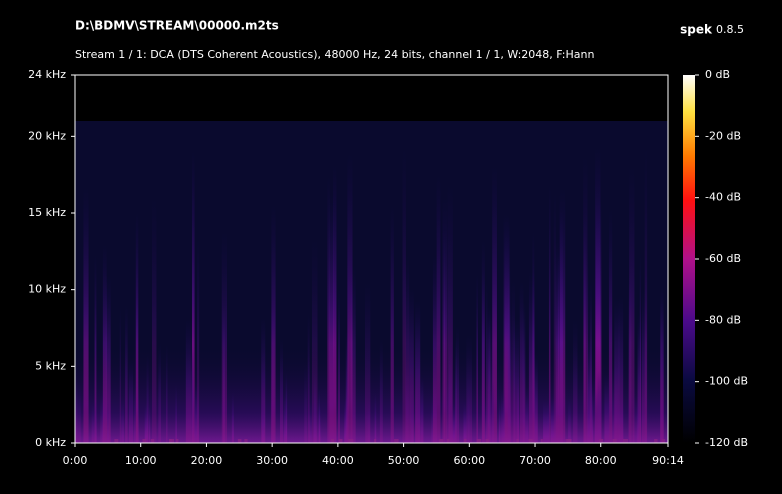  I want to click on x-tick-label: 50:00, so click(404, 460).